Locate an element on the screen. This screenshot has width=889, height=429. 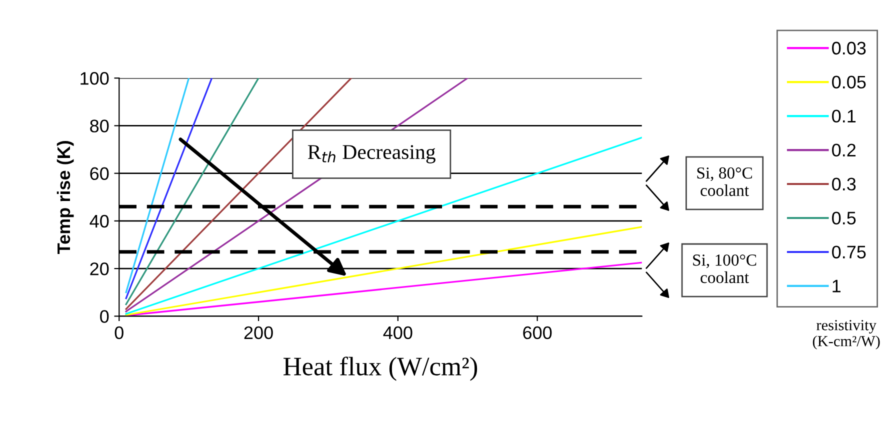
x-tick-label: 0 is located at coordinates (119, 333).